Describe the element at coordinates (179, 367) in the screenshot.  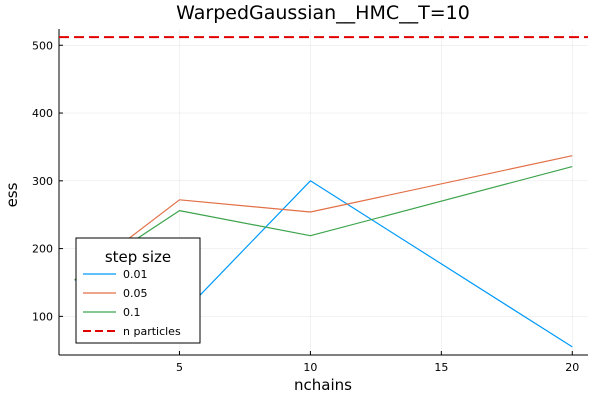
I see `x-tick-label: 5` at that location.